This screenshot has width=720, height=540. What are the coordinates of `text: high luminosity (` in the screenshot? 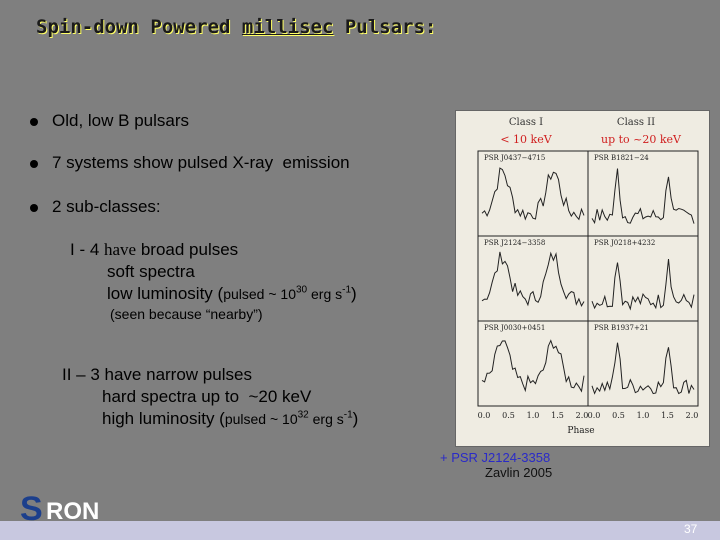 It's located at (163, 418).